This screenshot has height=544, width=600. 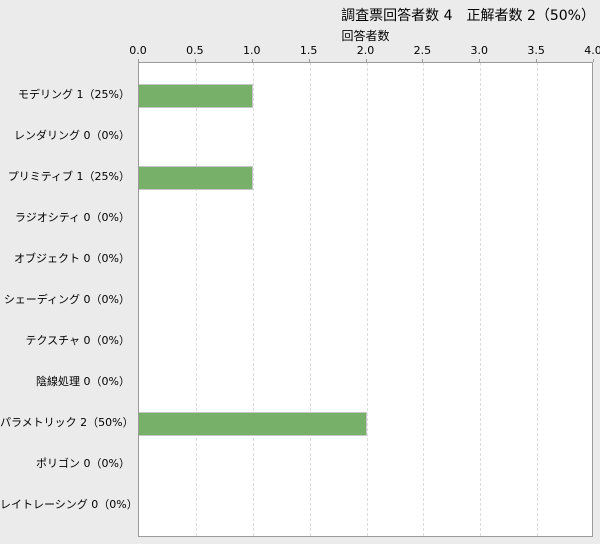 I want to click on bar-パラメトリック, so click(x=253, y=423).